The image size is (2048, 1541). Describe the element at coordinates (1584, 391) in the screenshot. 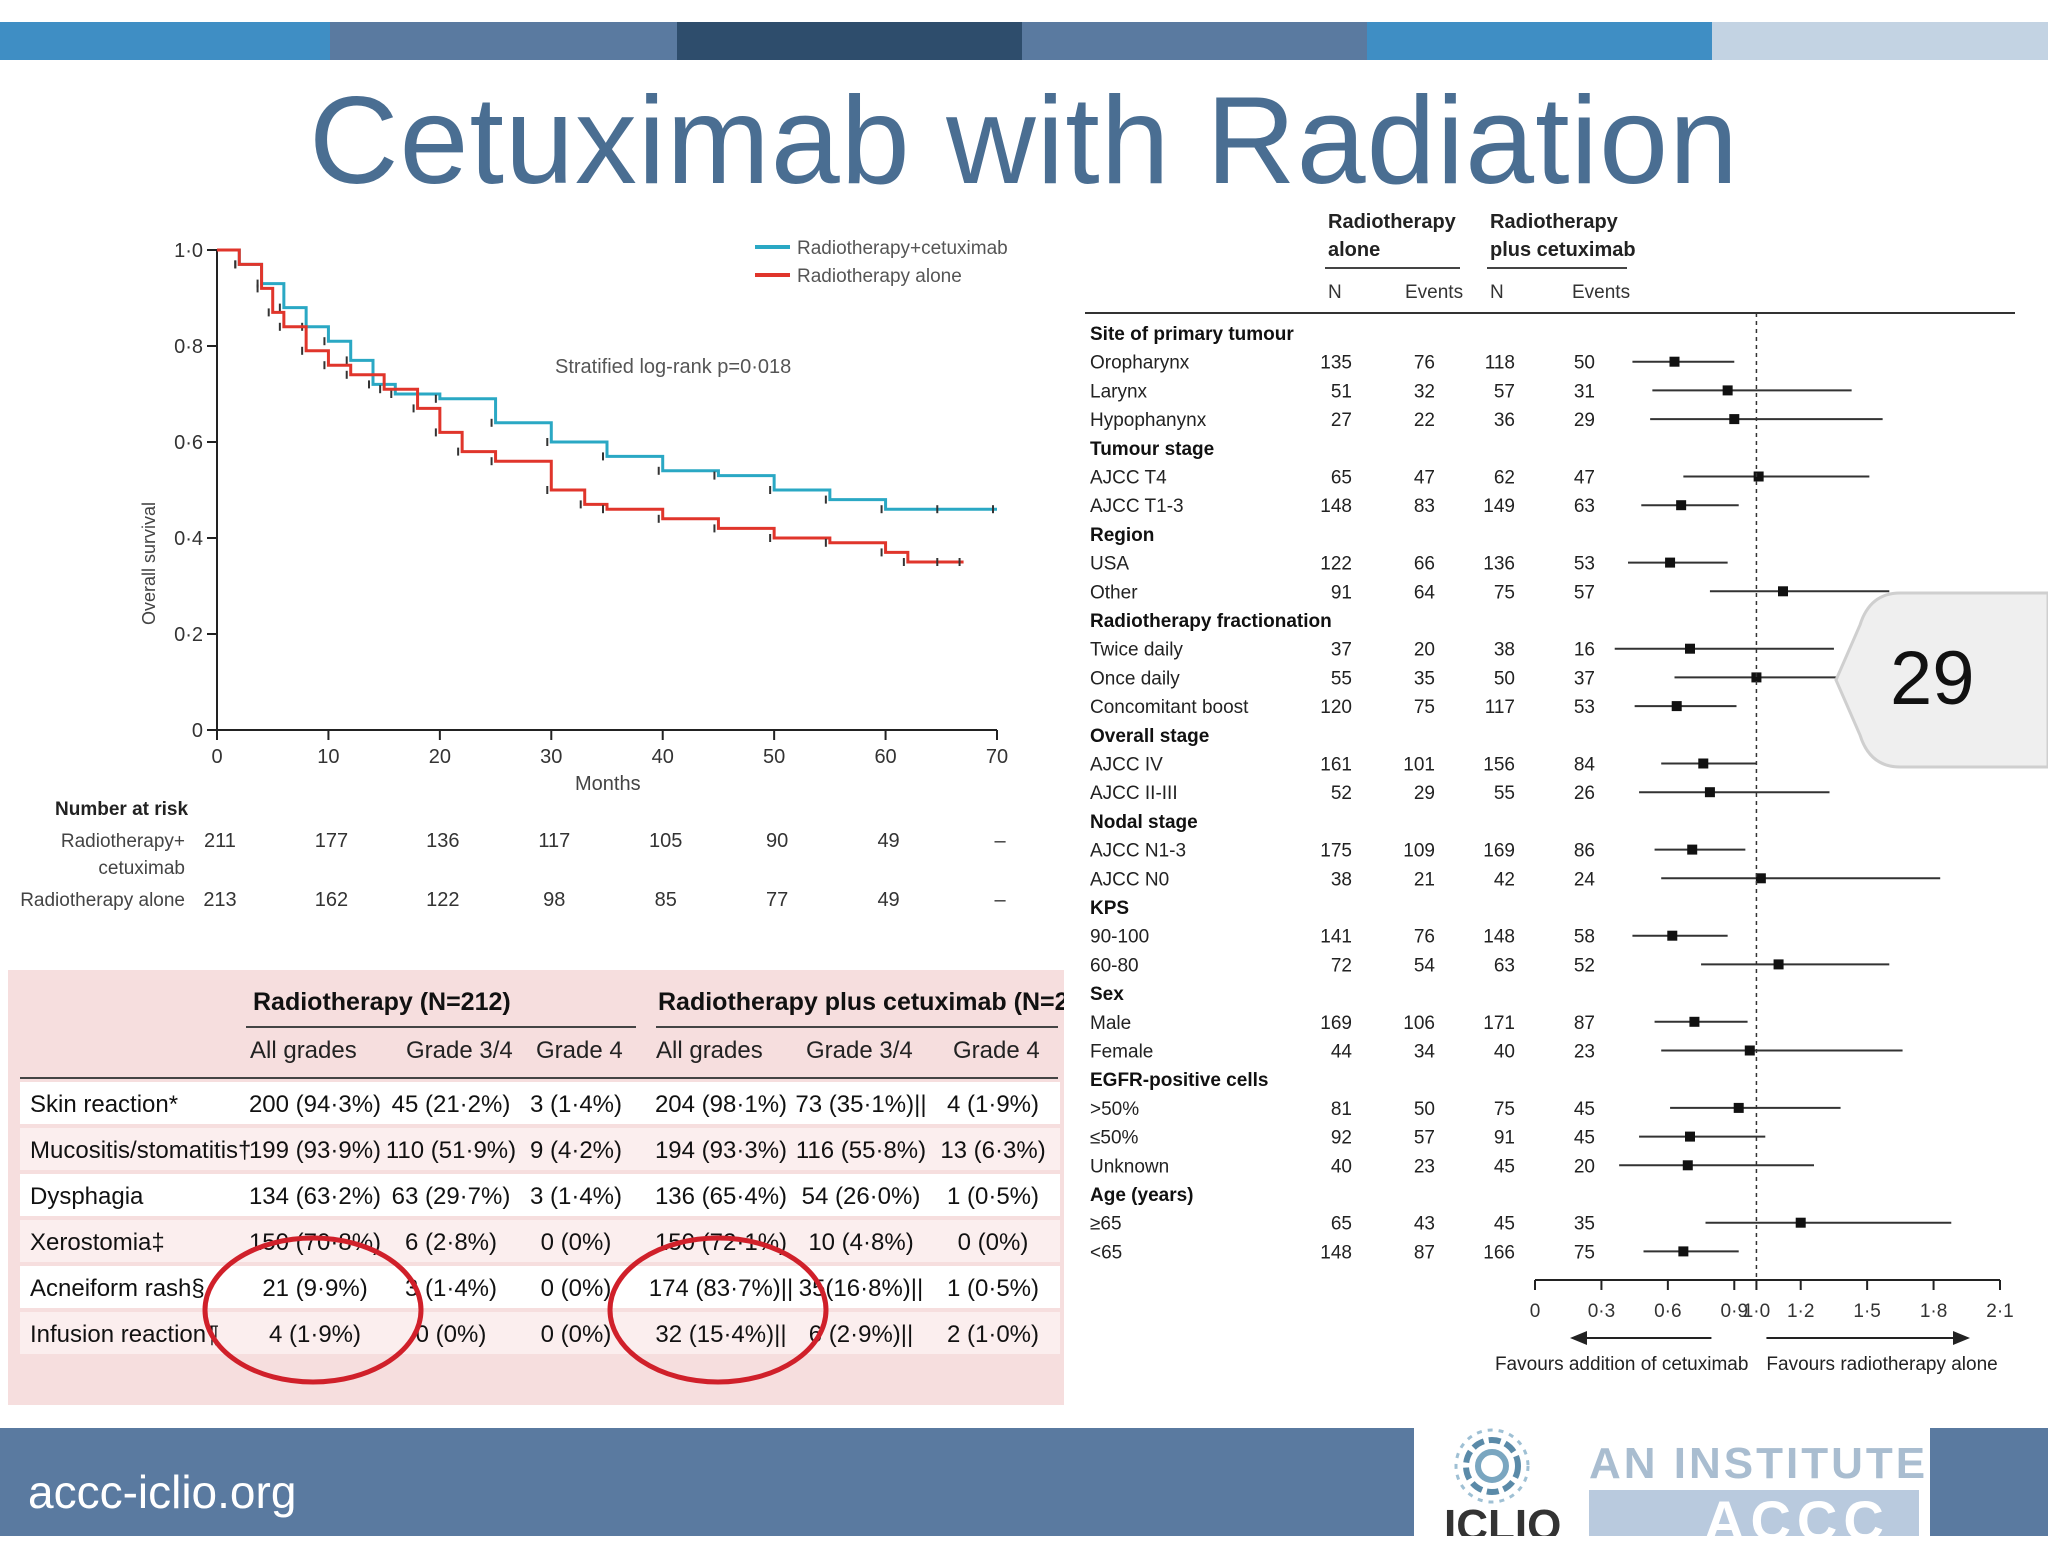

I see `forest-e2: 31` at that location.